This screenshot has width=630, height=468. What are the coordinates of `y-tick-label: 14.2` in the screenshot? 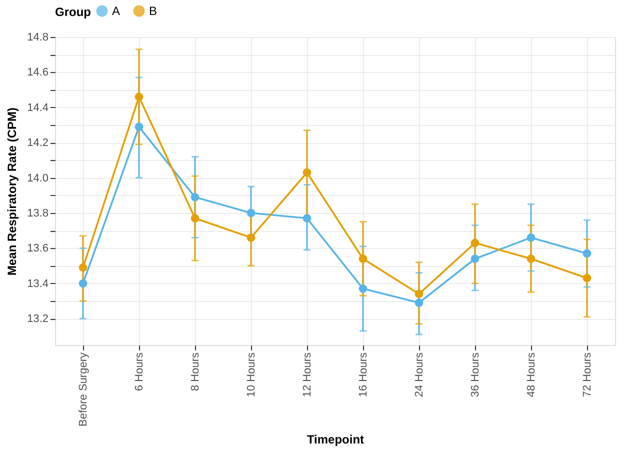 It's located at (37, 143).